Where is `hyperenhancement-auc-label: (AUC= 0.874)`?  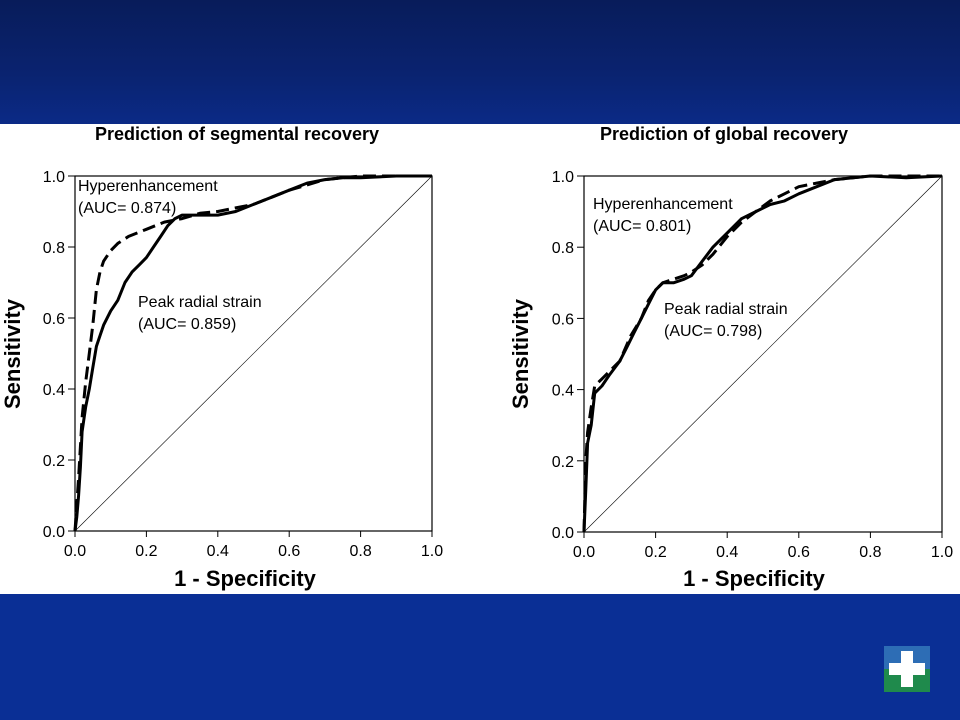
hyperenhancement-auc-label: (AUC= 0.874) is located at coordinates (127, 208).